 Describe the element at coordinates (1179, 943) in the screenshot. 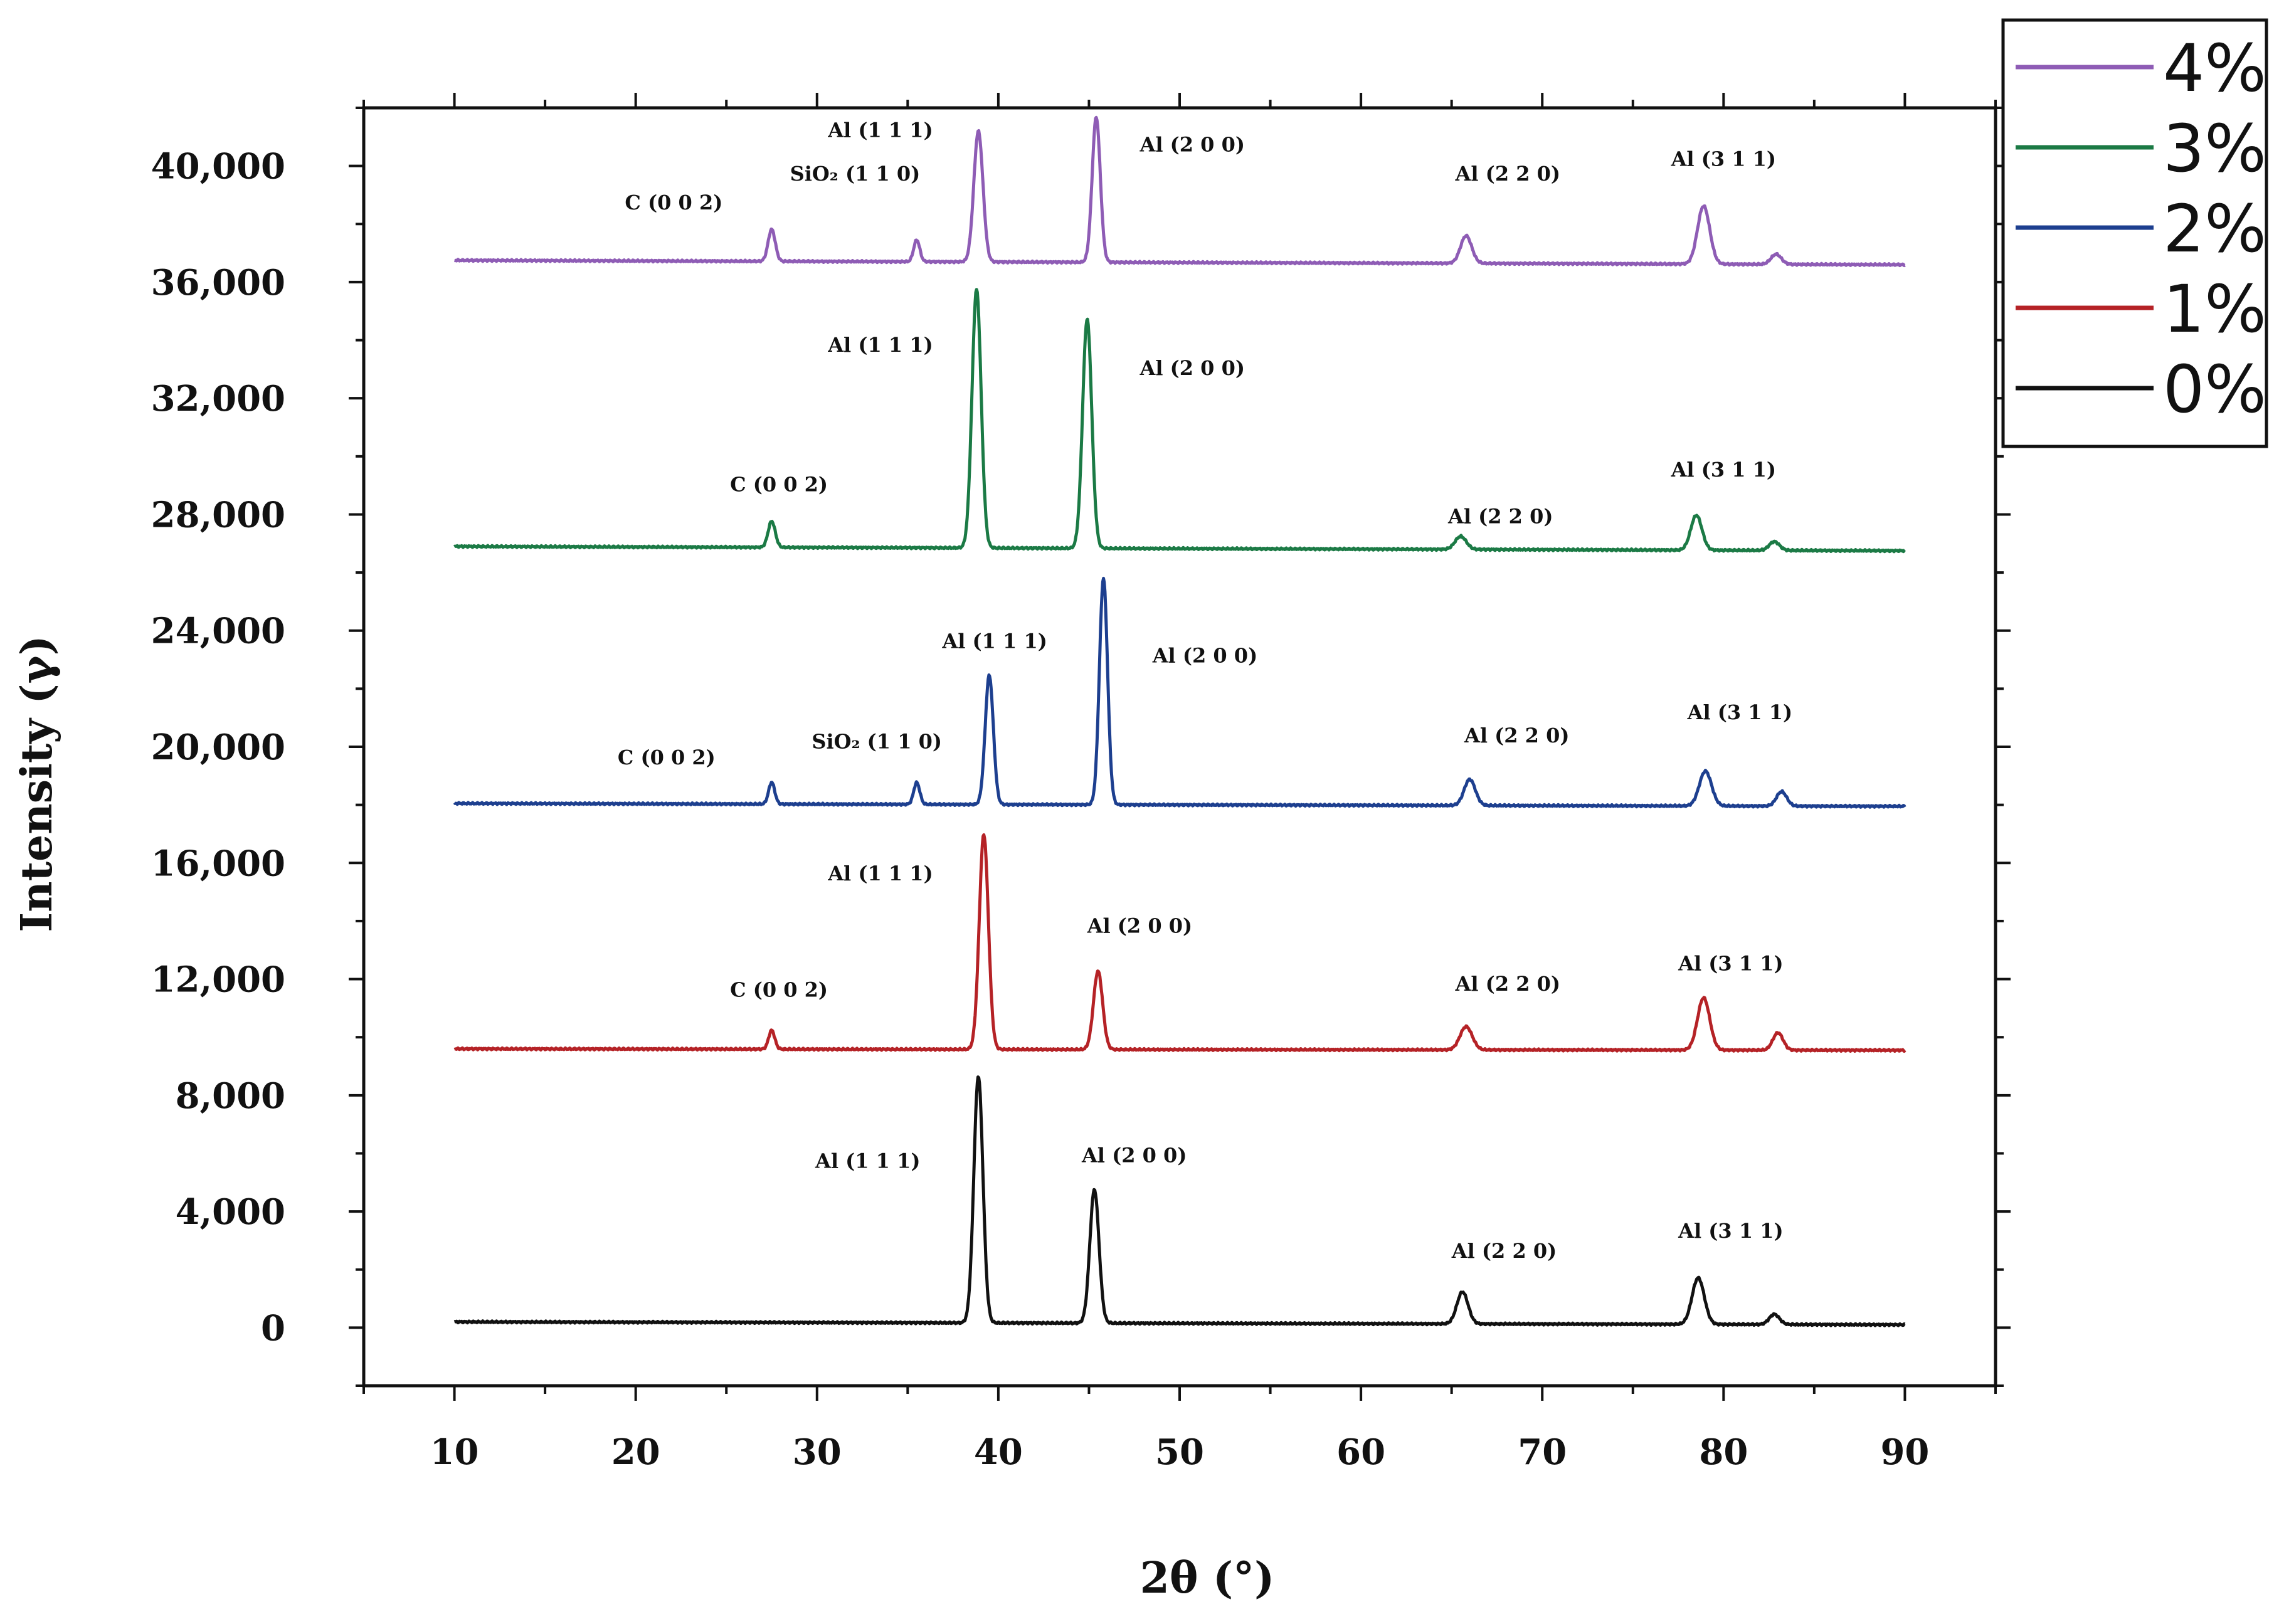

I see `series-line-1pct` at that location.